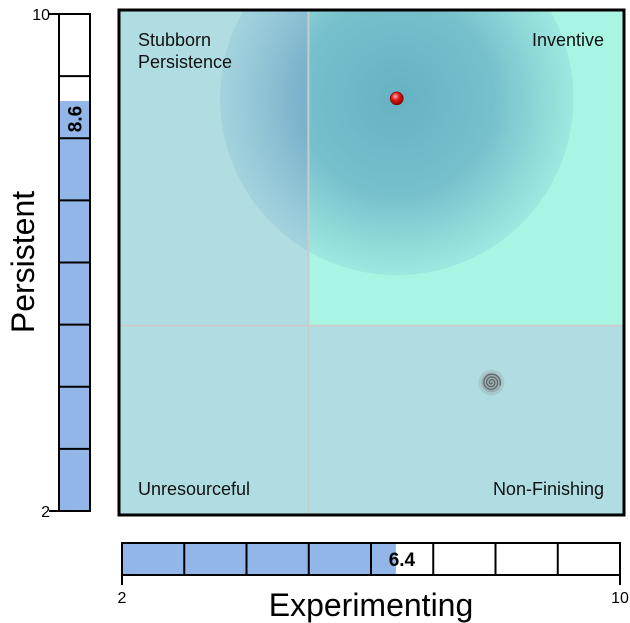 This screenshot has height=623, width=630. What do you see at coordinates (23, 262) in the screenshot?
I see `y-axis-title: Persistent` at bounding box center [23, 262].